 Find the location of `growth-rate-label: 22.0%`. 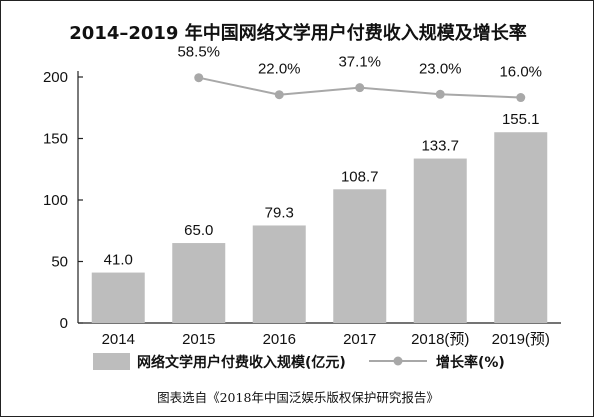

growth-rate-label: 22.0% is located at coordinates (279, 69).